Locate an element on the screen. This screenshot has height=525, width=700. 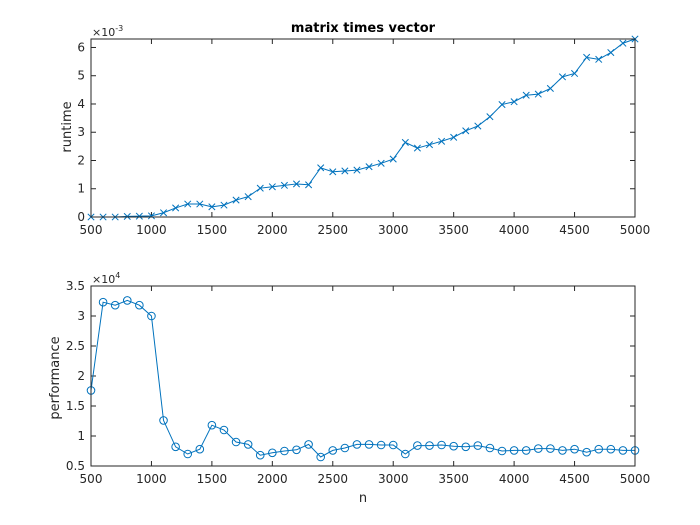
y-exponent-label: ×10⁴ is located at coordinates (106, 278).